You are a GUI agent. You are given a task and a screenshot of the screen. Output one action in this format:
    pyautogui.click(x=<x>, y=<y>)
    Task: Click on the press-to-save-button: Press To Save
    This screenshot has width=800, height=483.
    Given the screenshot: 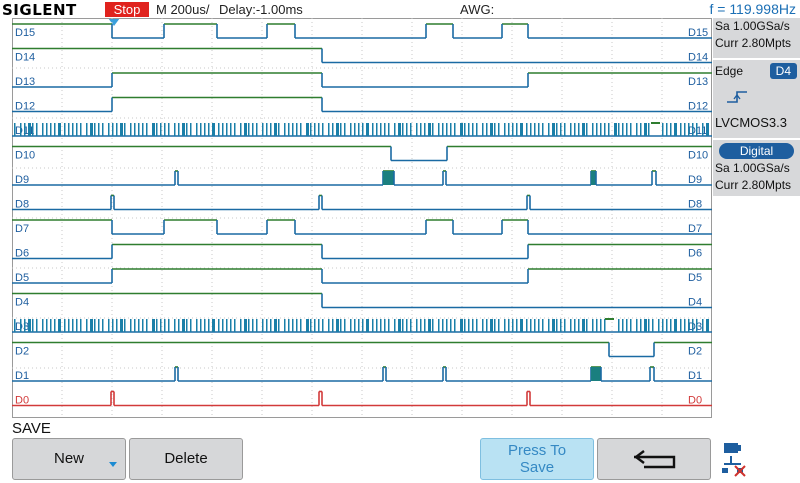 What is the action you would take?
    pyautogui.click(x=537, y=459)
    